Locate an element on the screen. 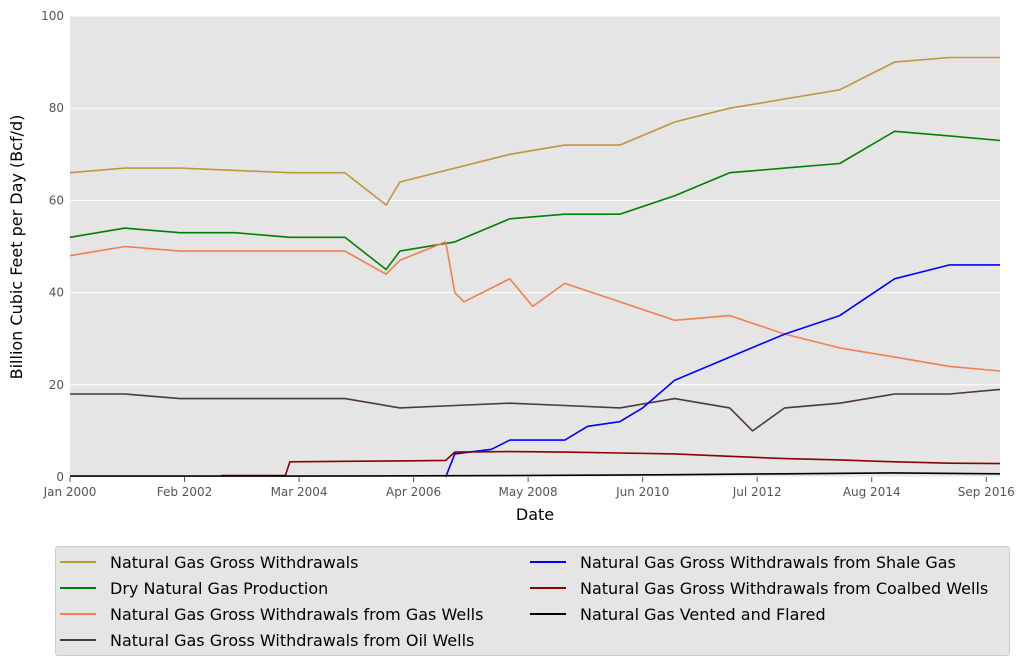  x-axis-label: Date is located at coordinates (535, 514).